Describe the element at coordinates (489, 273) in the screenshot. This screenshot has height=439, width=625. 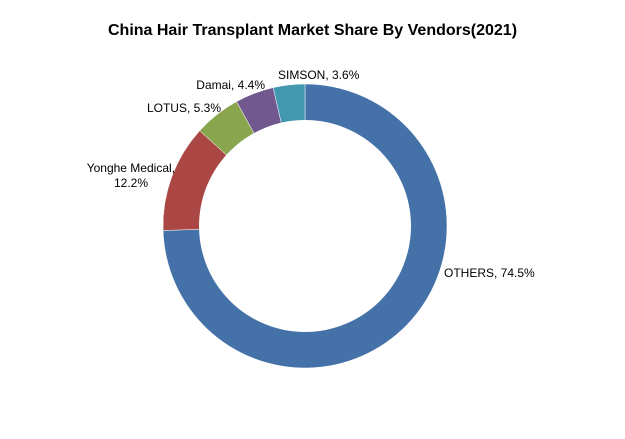
I see `label-others: OTHERS, 74.5%` at that location.